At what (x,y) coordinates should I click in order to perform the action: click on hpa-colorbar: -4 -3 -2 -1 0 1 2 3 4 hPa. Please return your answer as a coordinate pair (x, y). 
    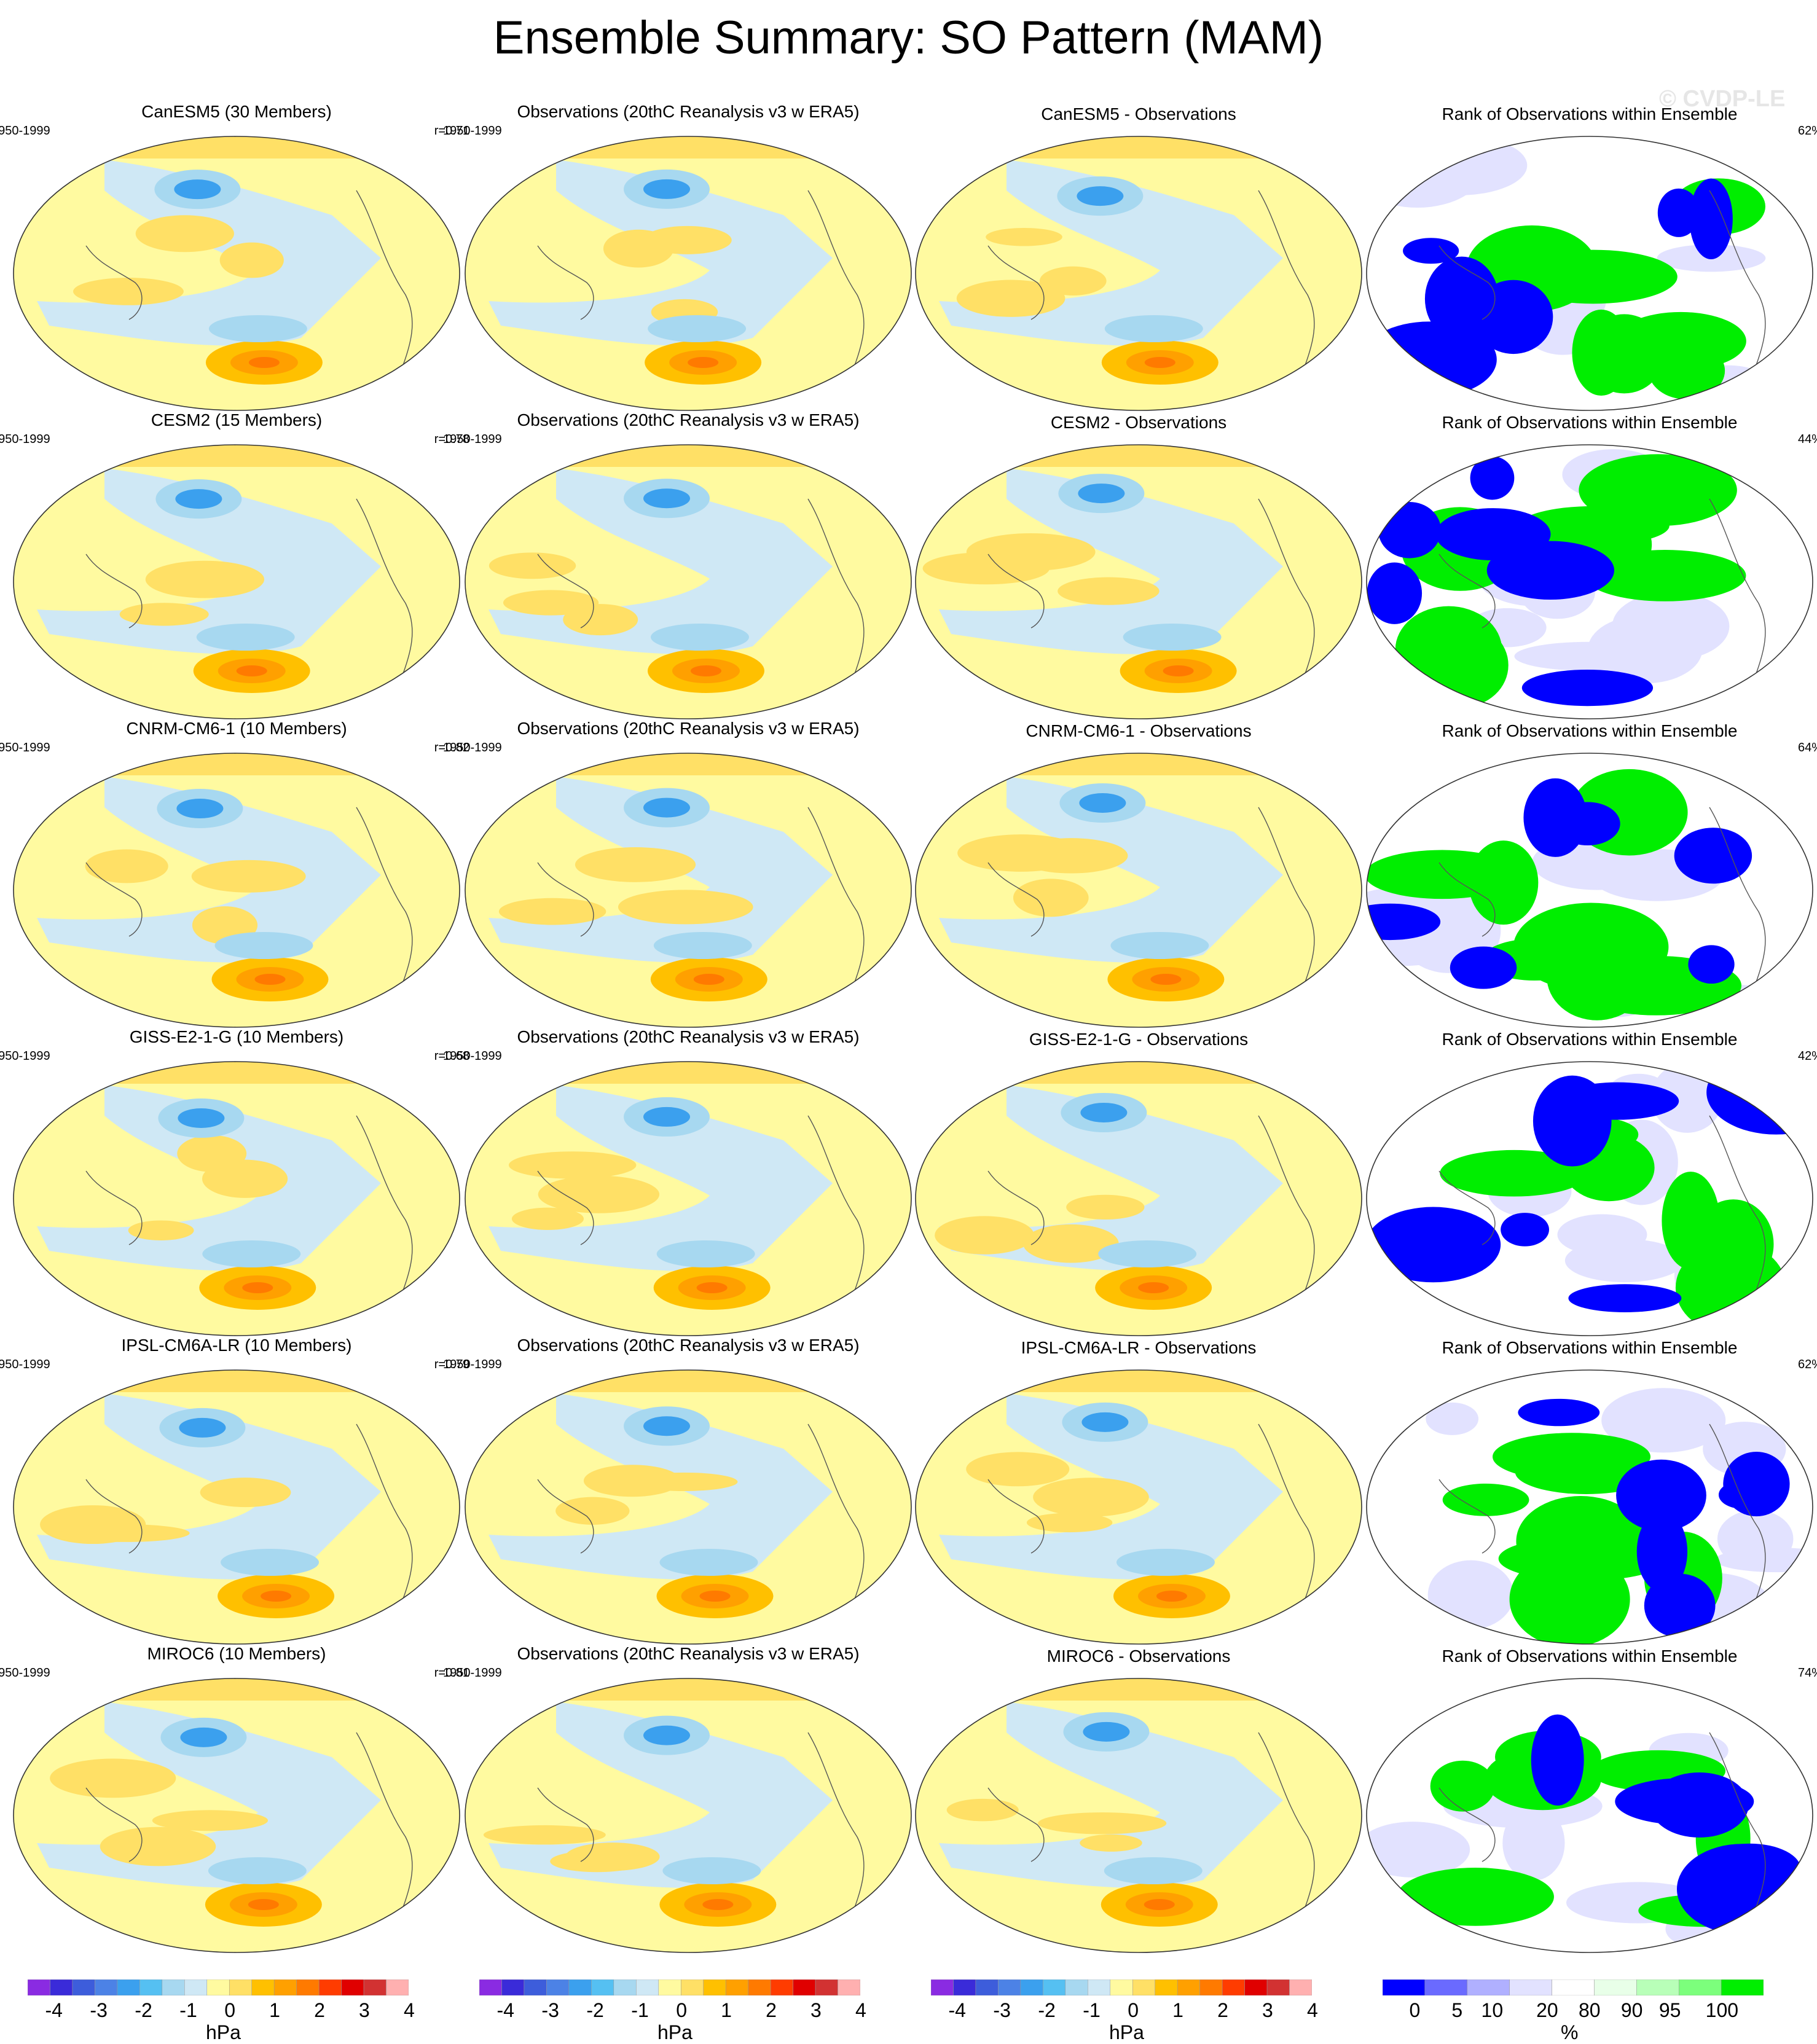
    Looking at the image, I should click on (221, 2011).